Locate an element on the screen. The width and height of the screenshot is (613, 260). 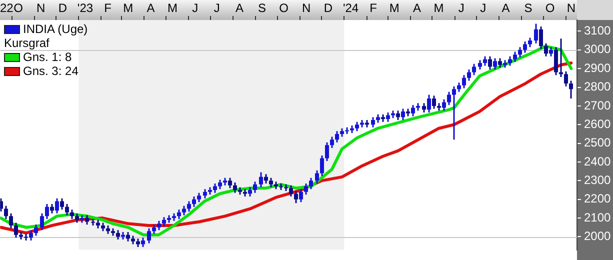
legend-label: INDIA (Uge) is located at coordinates (55, 29).